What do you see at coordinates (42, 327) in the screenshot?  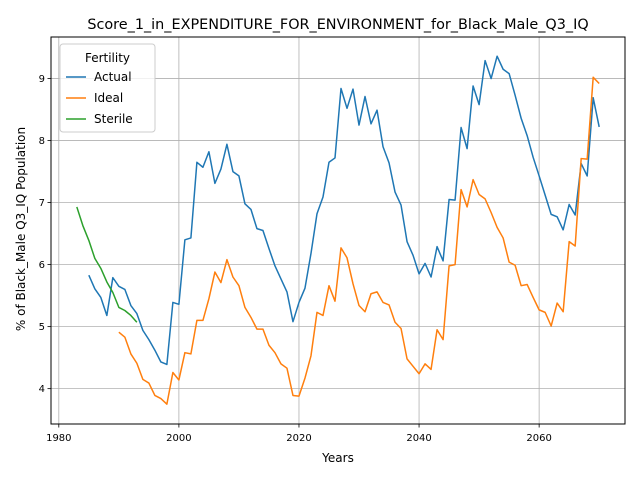 I see `y-tick-label: 5` at bounding box center [42, 327].